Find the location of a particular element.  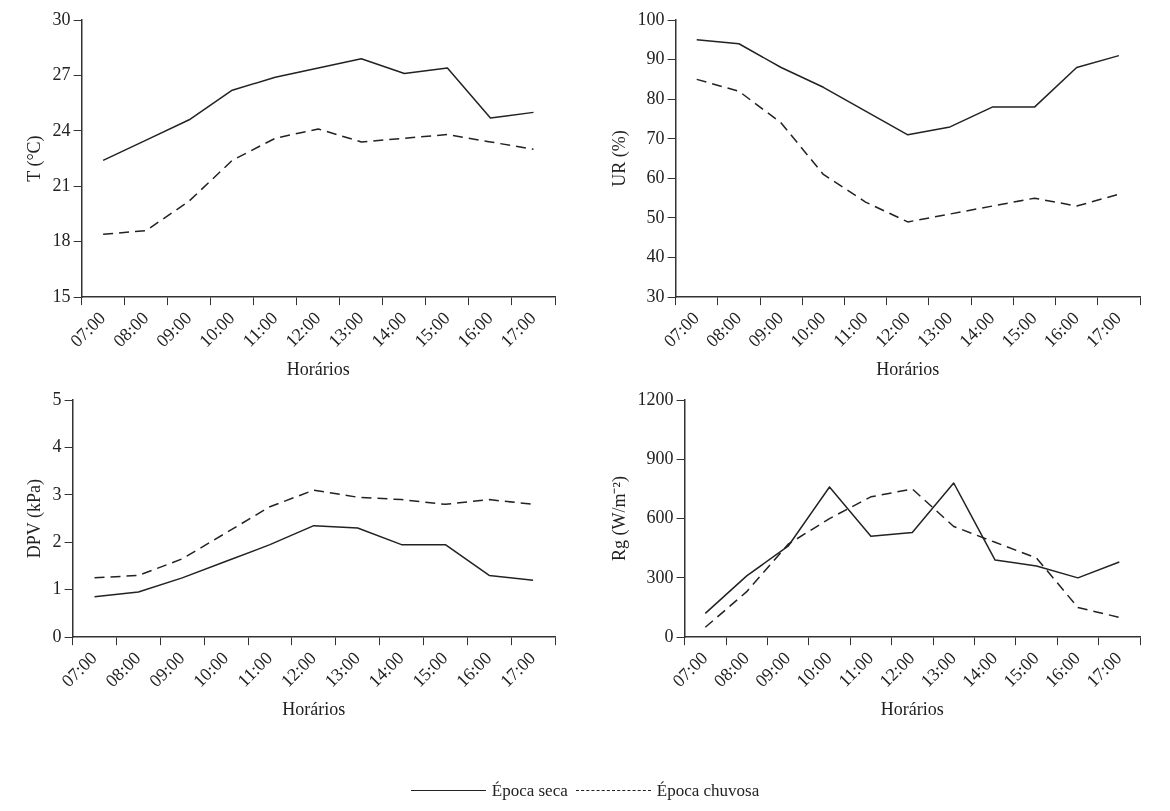

y-tick-label: 3 is located at coordinates (57, 493).